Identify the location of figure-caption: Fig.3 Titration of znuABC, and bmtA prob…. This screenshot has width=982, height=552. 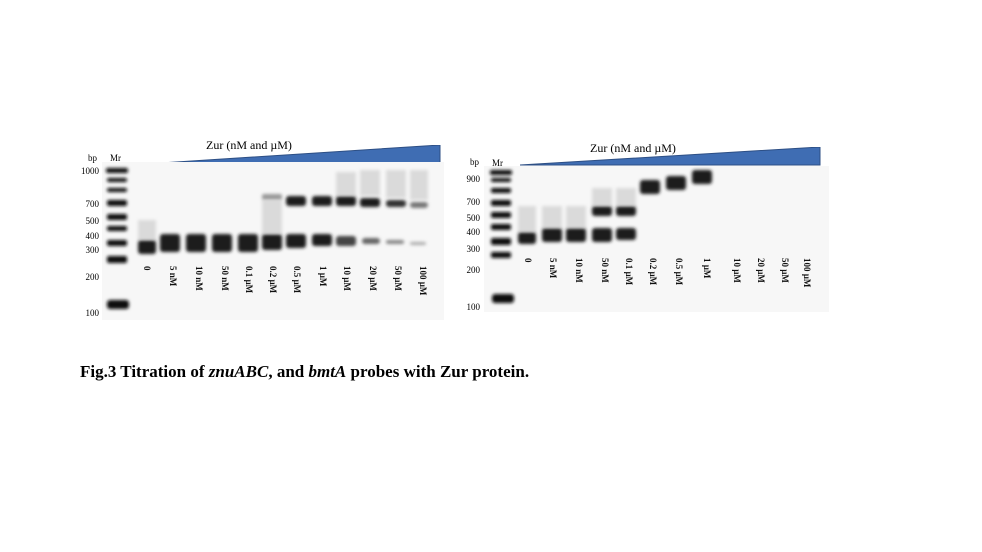
(304, 372).